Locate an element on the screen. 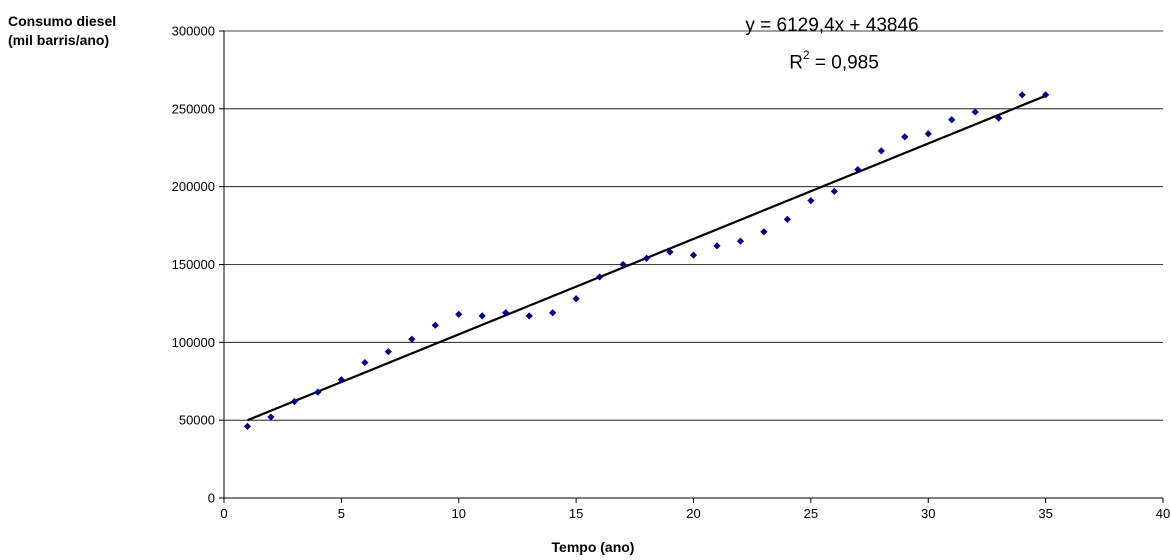  y-tick-label: 200000 is located at coordinates (193, 186).